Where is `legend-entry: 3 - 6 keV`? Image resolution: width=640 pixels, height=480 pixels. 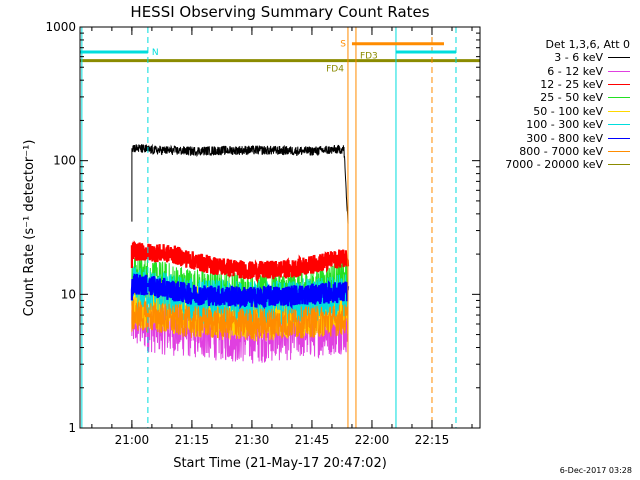 legend-entry: 3 - 6 keV is located at coordinates (554, 57).